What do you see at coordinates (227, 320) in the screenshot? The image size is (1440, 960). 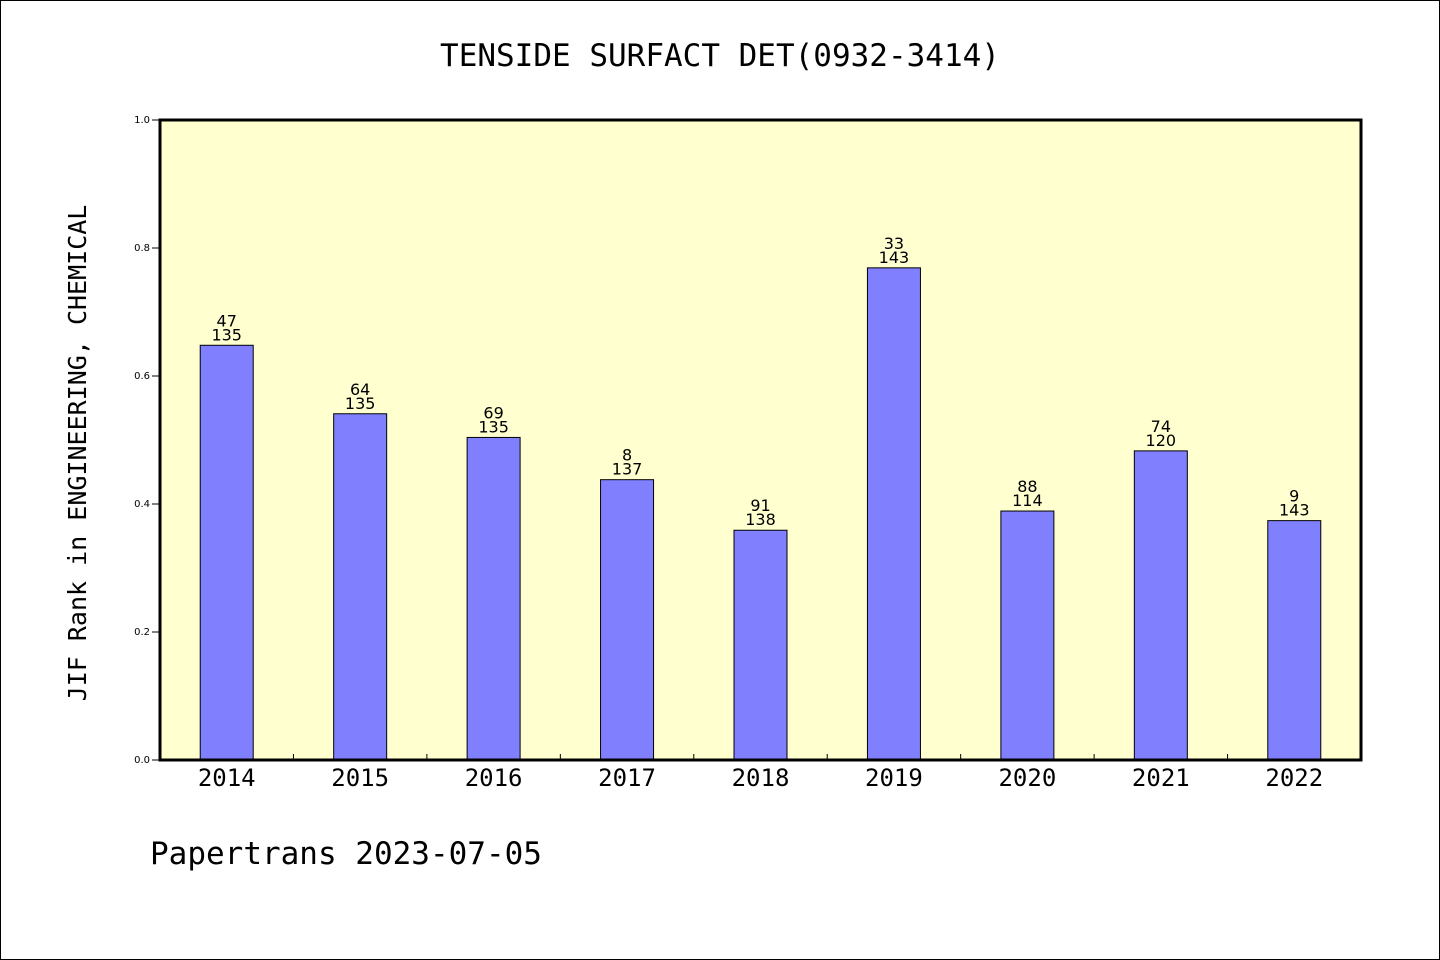 I see `bar-rank-label: 47` at bounding box center [227, 320].